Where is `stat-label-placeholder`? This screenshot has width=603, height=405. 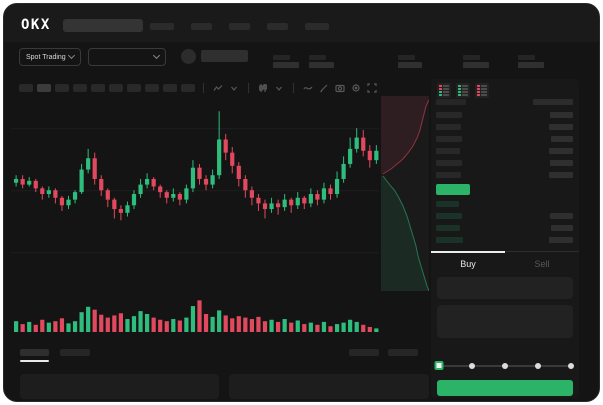 stat-label-placeholder is located at coordinates (317, 57).